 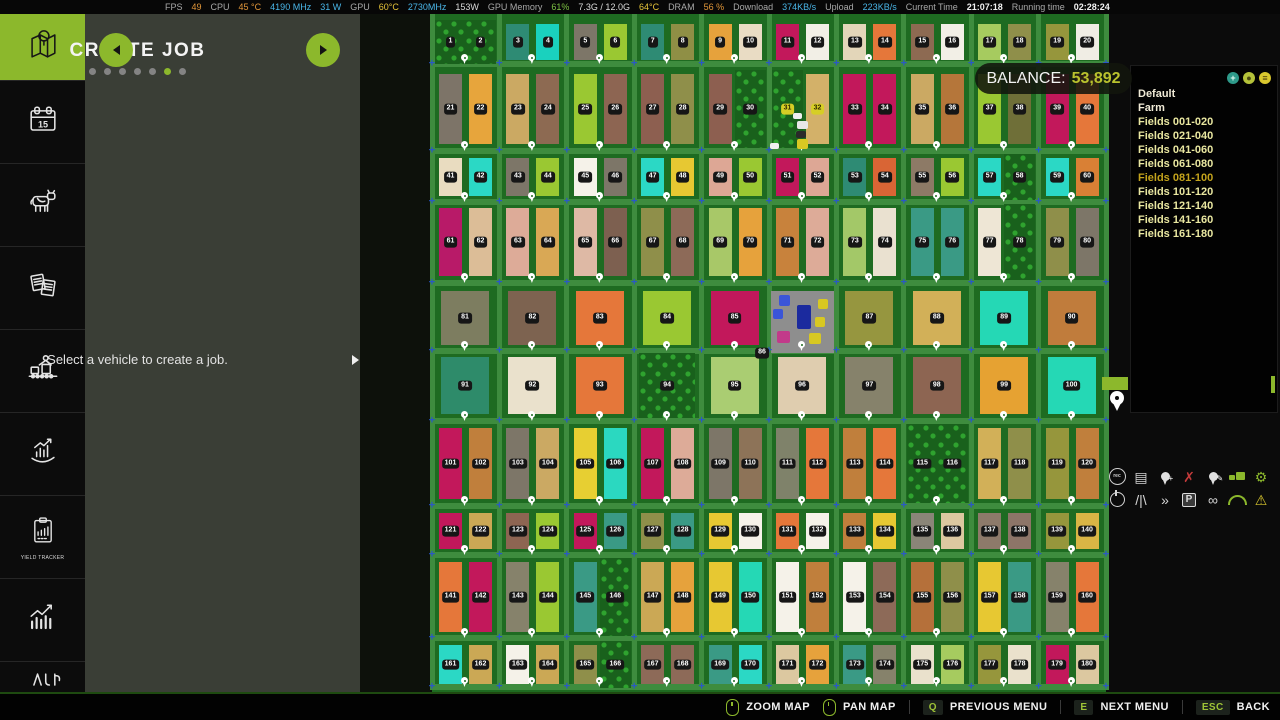 What do you see at coordinates (585, 109) in the screenshot?
I see `field-number-badge: 25` at bounding box center [585, 109].